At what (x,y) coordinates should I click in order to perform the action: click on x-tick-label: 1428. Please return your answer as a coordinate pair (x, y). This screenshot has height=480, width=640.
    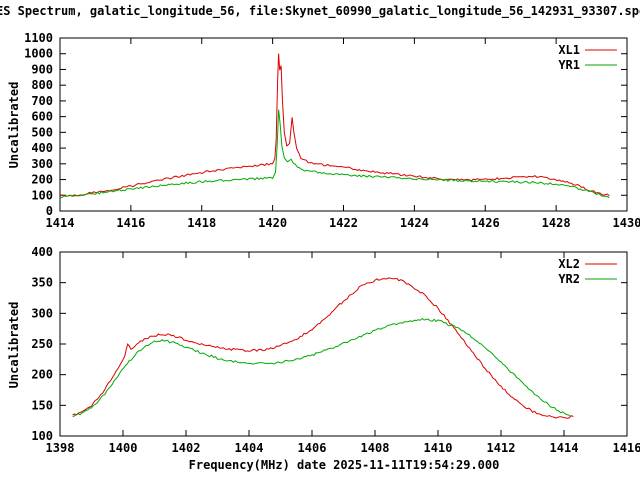
    Looking at the image, I should click on (556, 223).